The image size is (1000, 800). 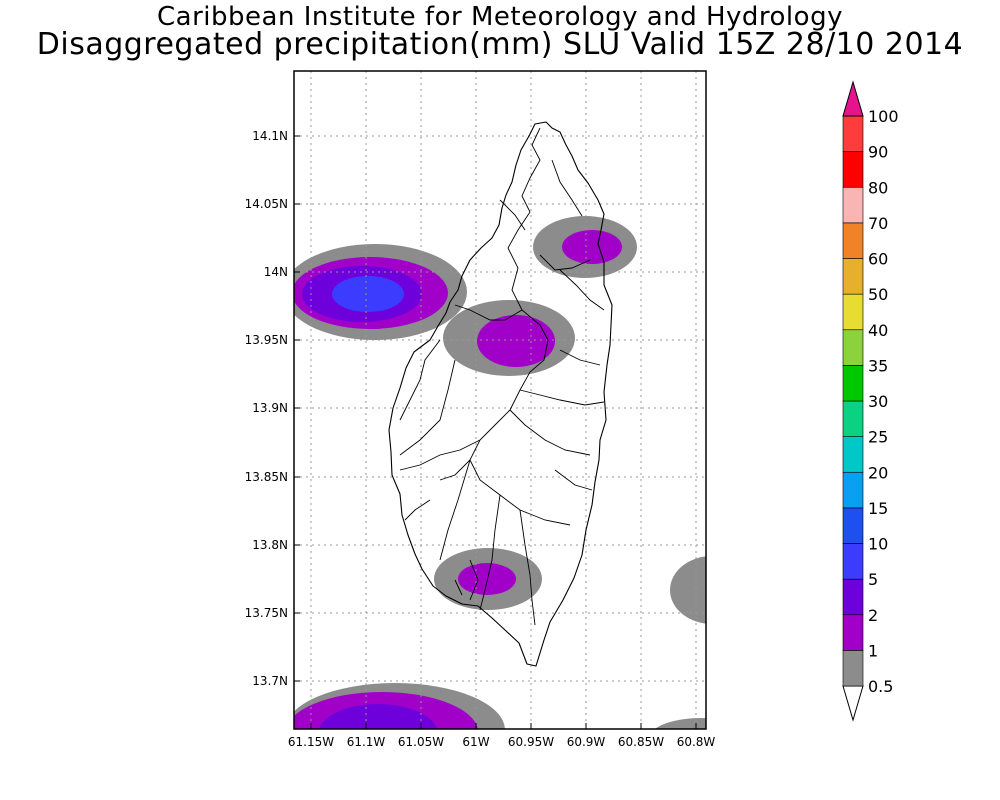 What do you see at coordinates (276, 272) in the screenshot?
I see `lat-label: 14N` at bounding box center [276, 272].